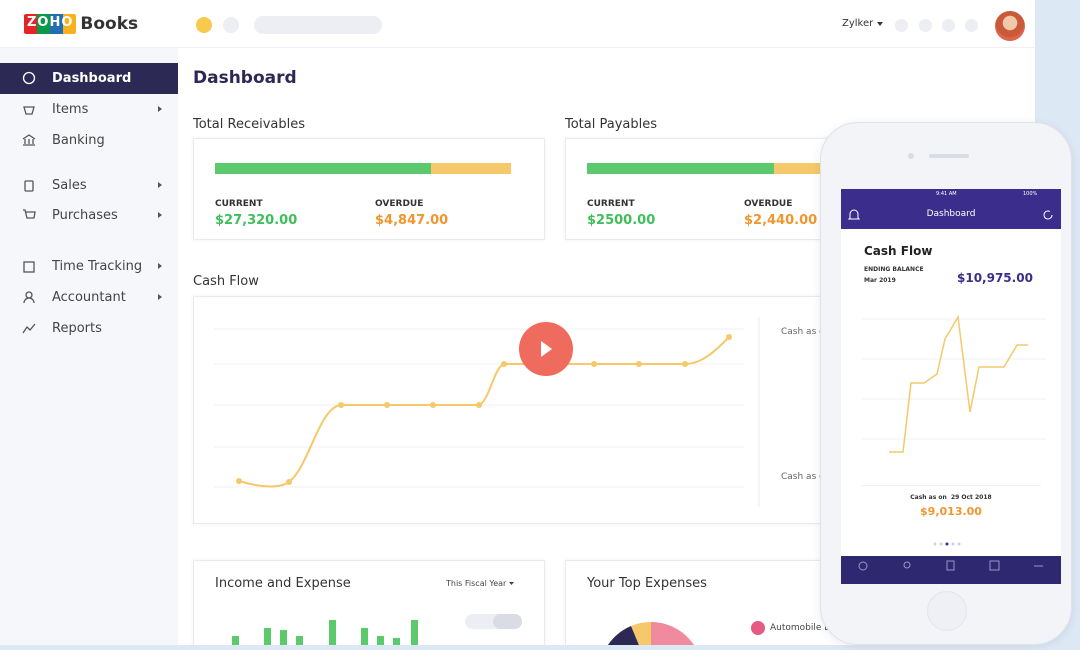 The image size is (1080, 650). What do you see at coordinates (898, 251) in the screenshot?
I see `phone-card-title: Cash Flow` at bounding box center [898, 251].